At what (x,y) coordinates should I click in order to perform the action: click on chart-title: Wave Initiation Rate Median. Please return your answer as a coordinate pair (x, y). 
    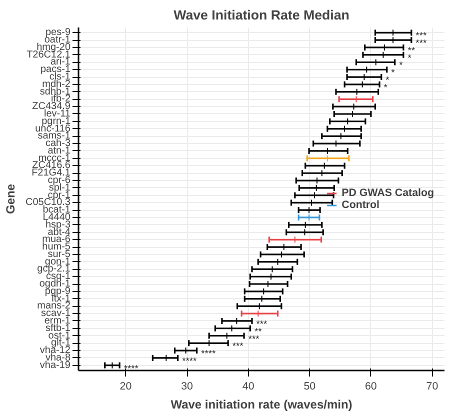
    Looking at the image, I should click on (262, 15).